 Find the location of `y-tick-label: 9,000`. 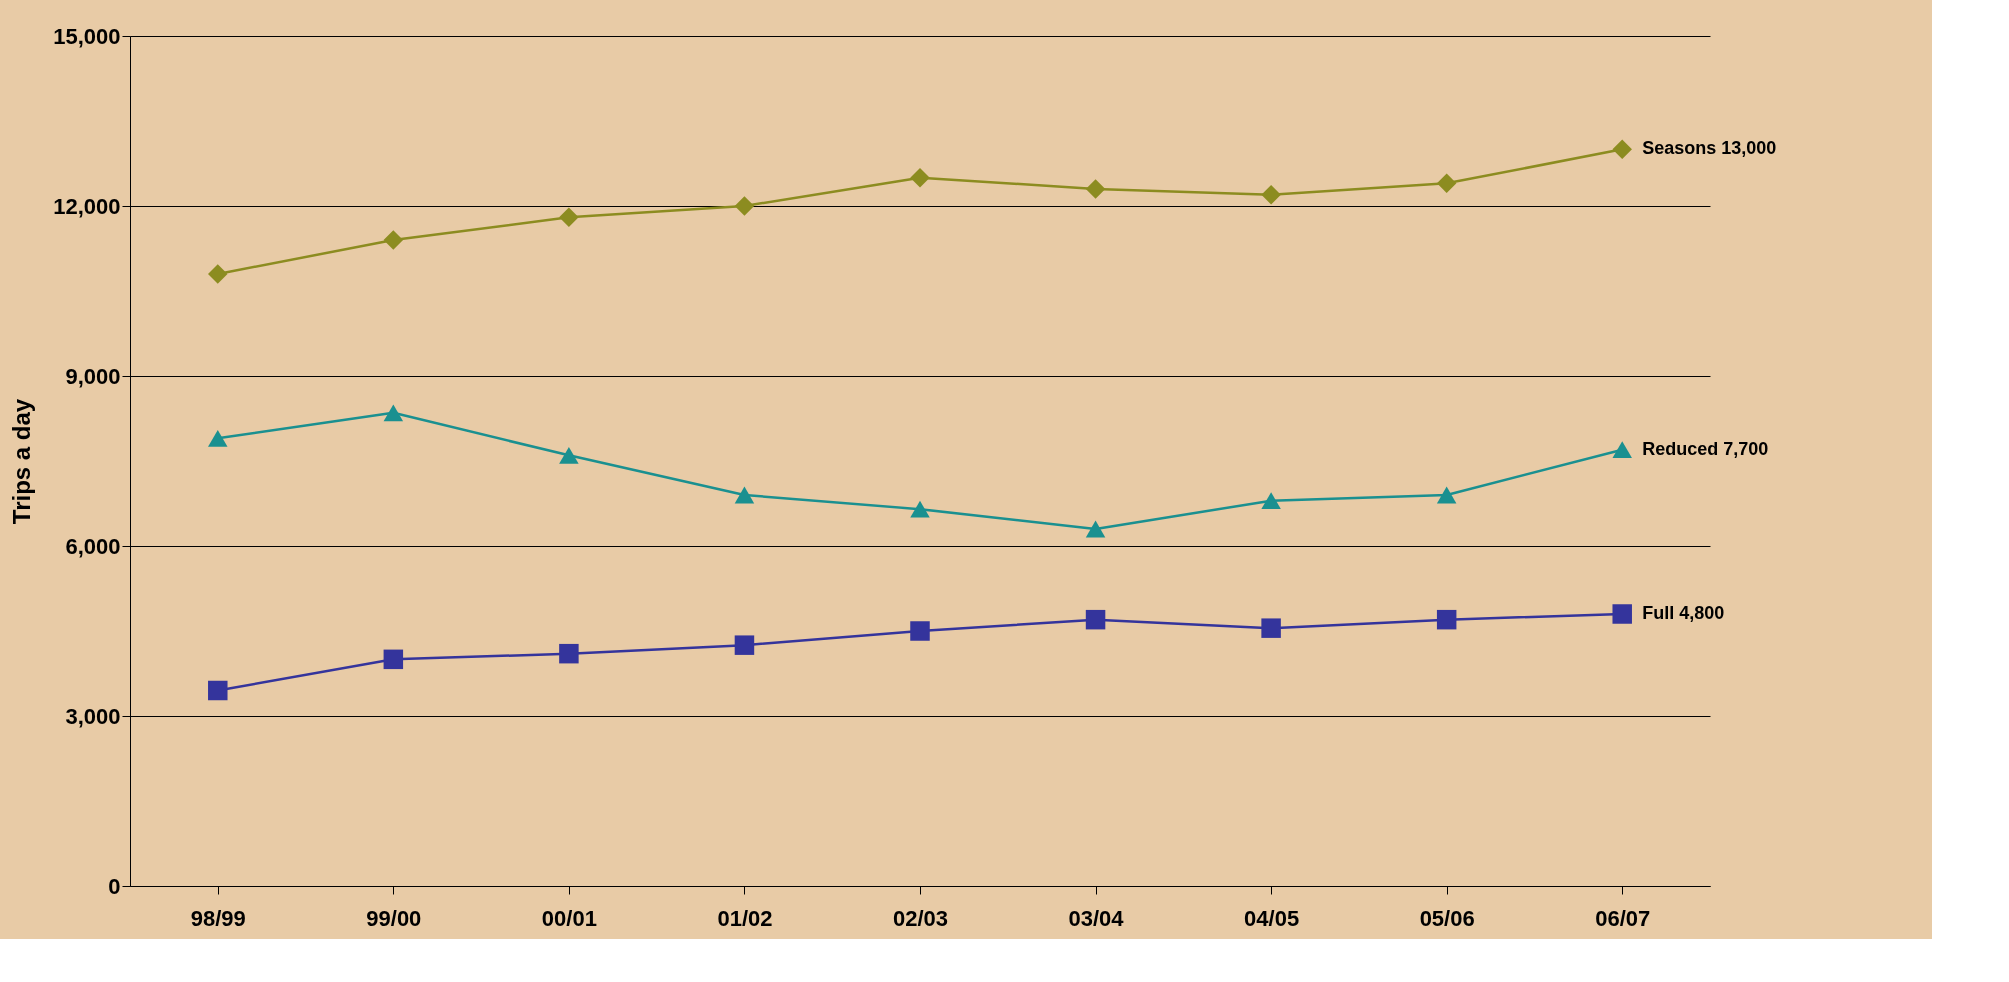

y-tick-label: 9,000 is located at coordinates (93, 376).